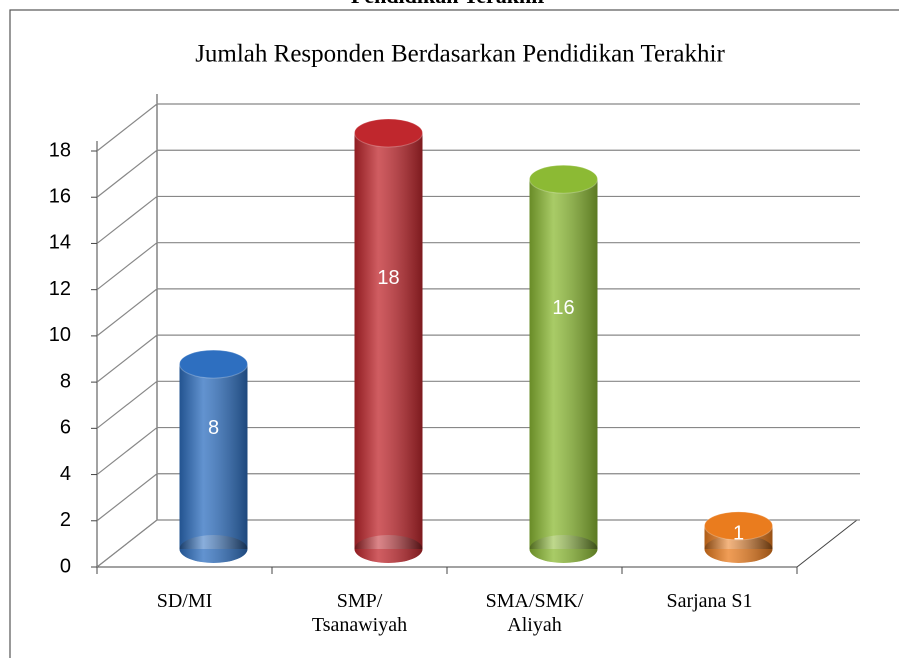  What do you see at coordinates (65, 520) in the screenshot?
I see `y-tick-label: 2` at bounding box center [65, 520].